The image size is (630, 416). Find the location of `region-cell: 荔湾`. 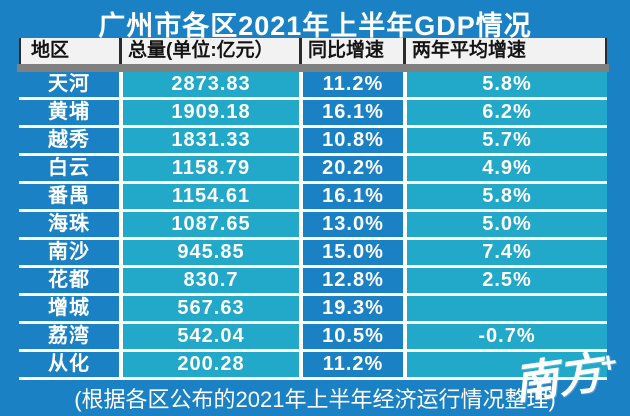

region-cell: 荔湾 is located at coordinates (69, 336).